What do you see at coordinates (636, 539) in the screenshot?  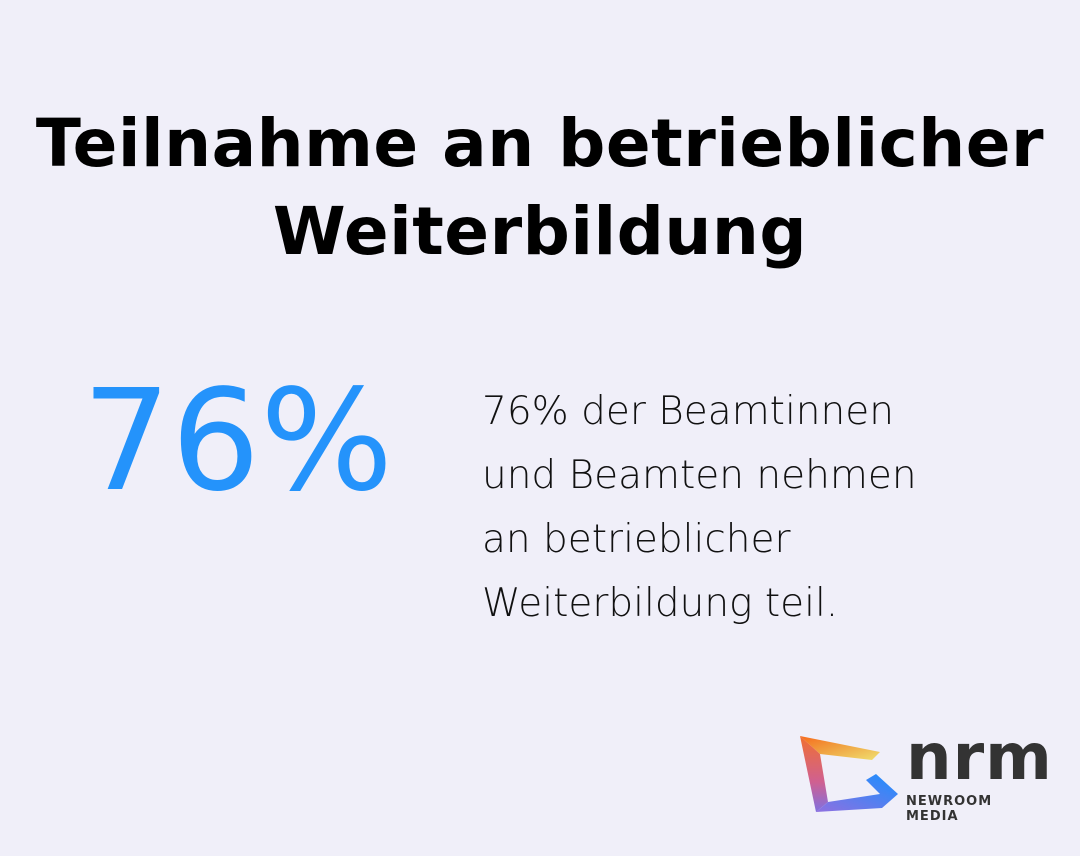 I see `description-line: an betrieblicher` at bounding box center [636, 539].